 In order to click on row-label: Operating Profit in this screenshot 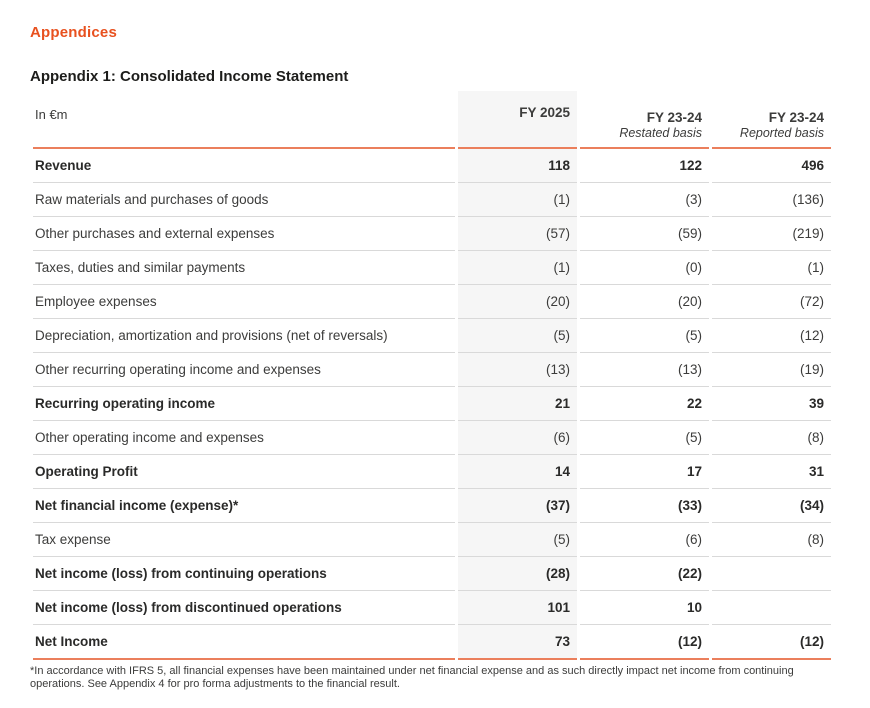, I will do `click(244, 472)`.